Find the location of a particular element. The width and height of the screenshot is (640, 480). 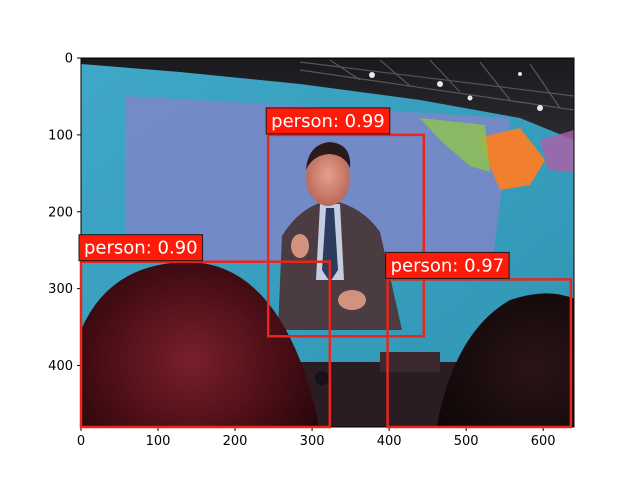

y-tick-label: 0 is located at coordinates (69, 59).